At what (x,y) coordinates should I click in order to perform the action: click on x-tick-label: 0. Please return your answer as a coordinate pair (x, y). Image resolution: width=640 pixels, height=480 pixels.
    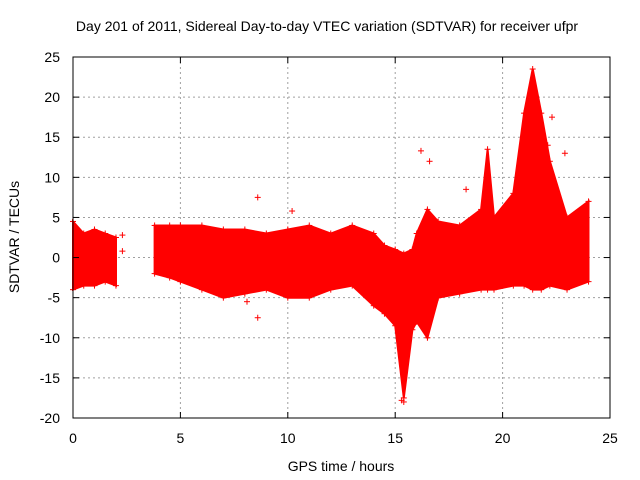
    Looking at the image, I should click on (73, 438).